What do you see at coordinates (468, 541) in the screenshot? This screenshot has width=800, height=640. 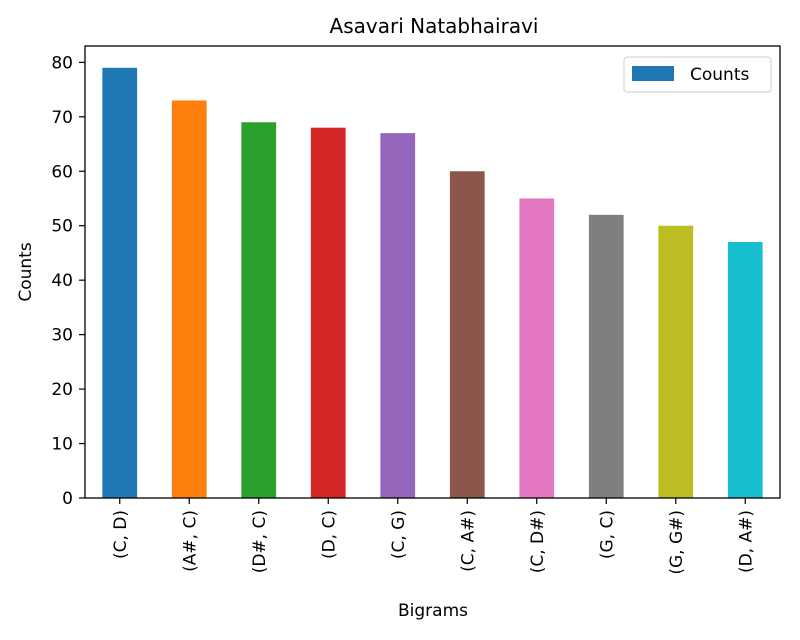 I see `x-tick-label: (C, A#)` at bounding box center [468, 541].